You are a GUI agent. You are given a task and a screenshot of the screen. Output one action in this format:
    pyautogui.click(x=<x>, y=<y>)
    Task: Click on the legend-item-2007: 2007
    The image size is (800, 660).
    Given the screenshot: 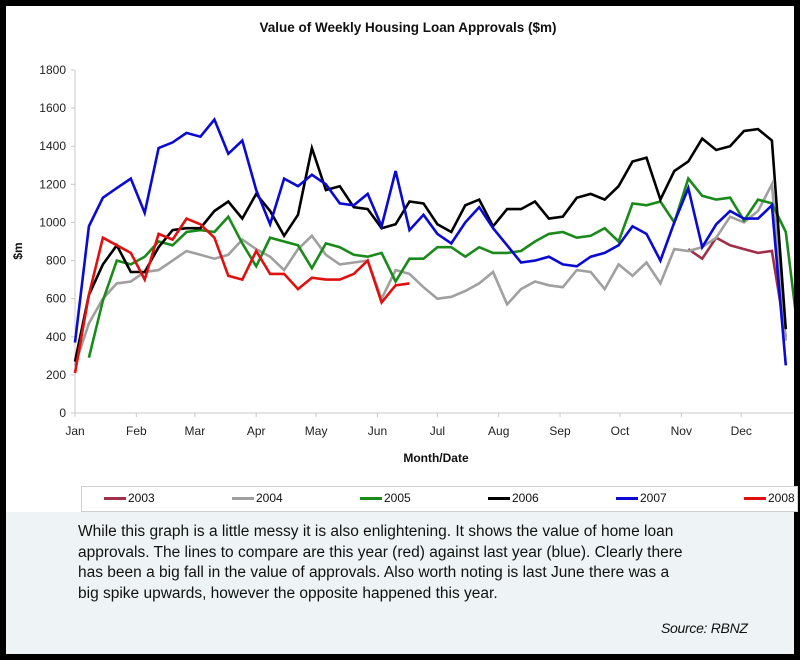 What is the action you would take?
    pyautogui.click(x=641, y=498)
    